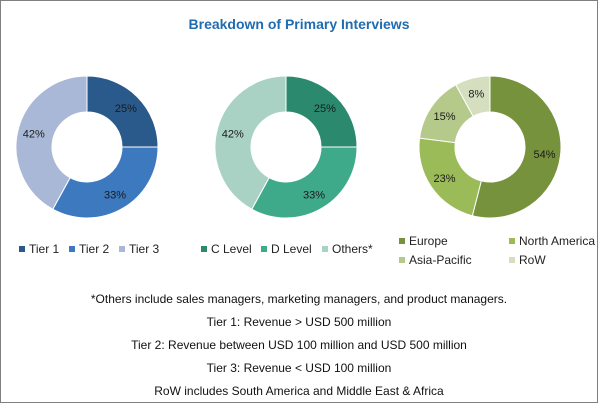 This screenshot has width=598, height=403. What do you see at coordinates (325, 248) in the screenshot?
I see `legend-swatch-others` at bounding box center [325, 248].